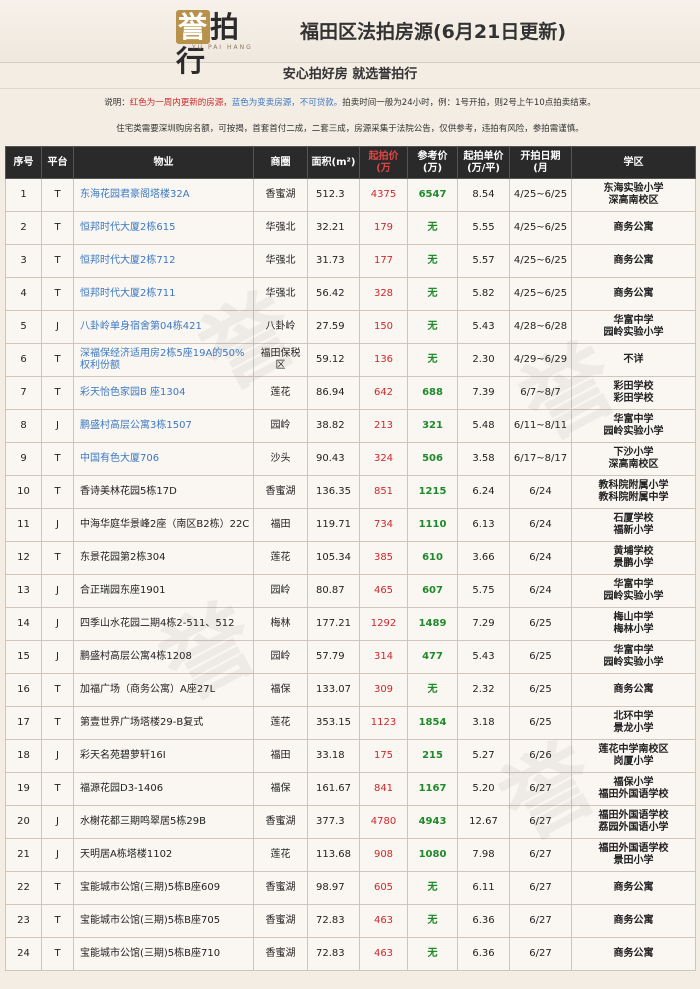 Image resolution: width=700 pixels, height=989 pixels. I want to click on row-date: 6/7~8/7, so click(540, 393).